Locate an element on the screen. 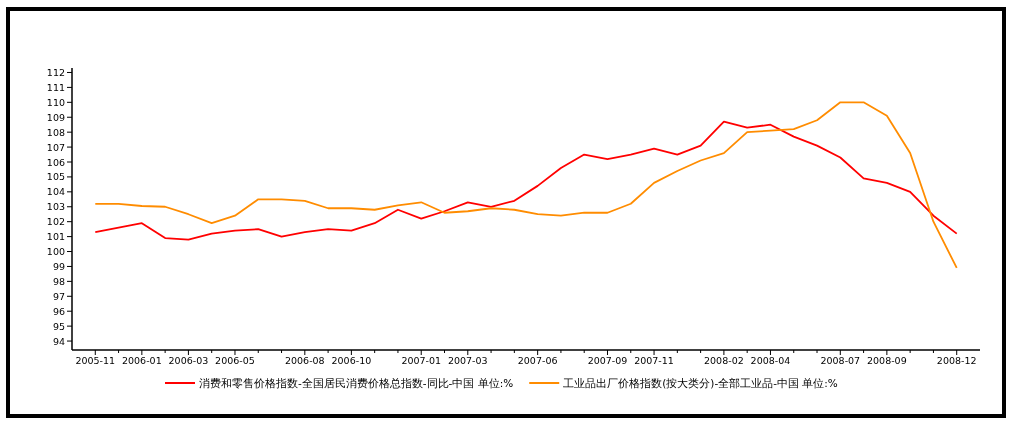 The image size is (1010, 422). y-tick-label: 96 is located at coordinates (58, 311).